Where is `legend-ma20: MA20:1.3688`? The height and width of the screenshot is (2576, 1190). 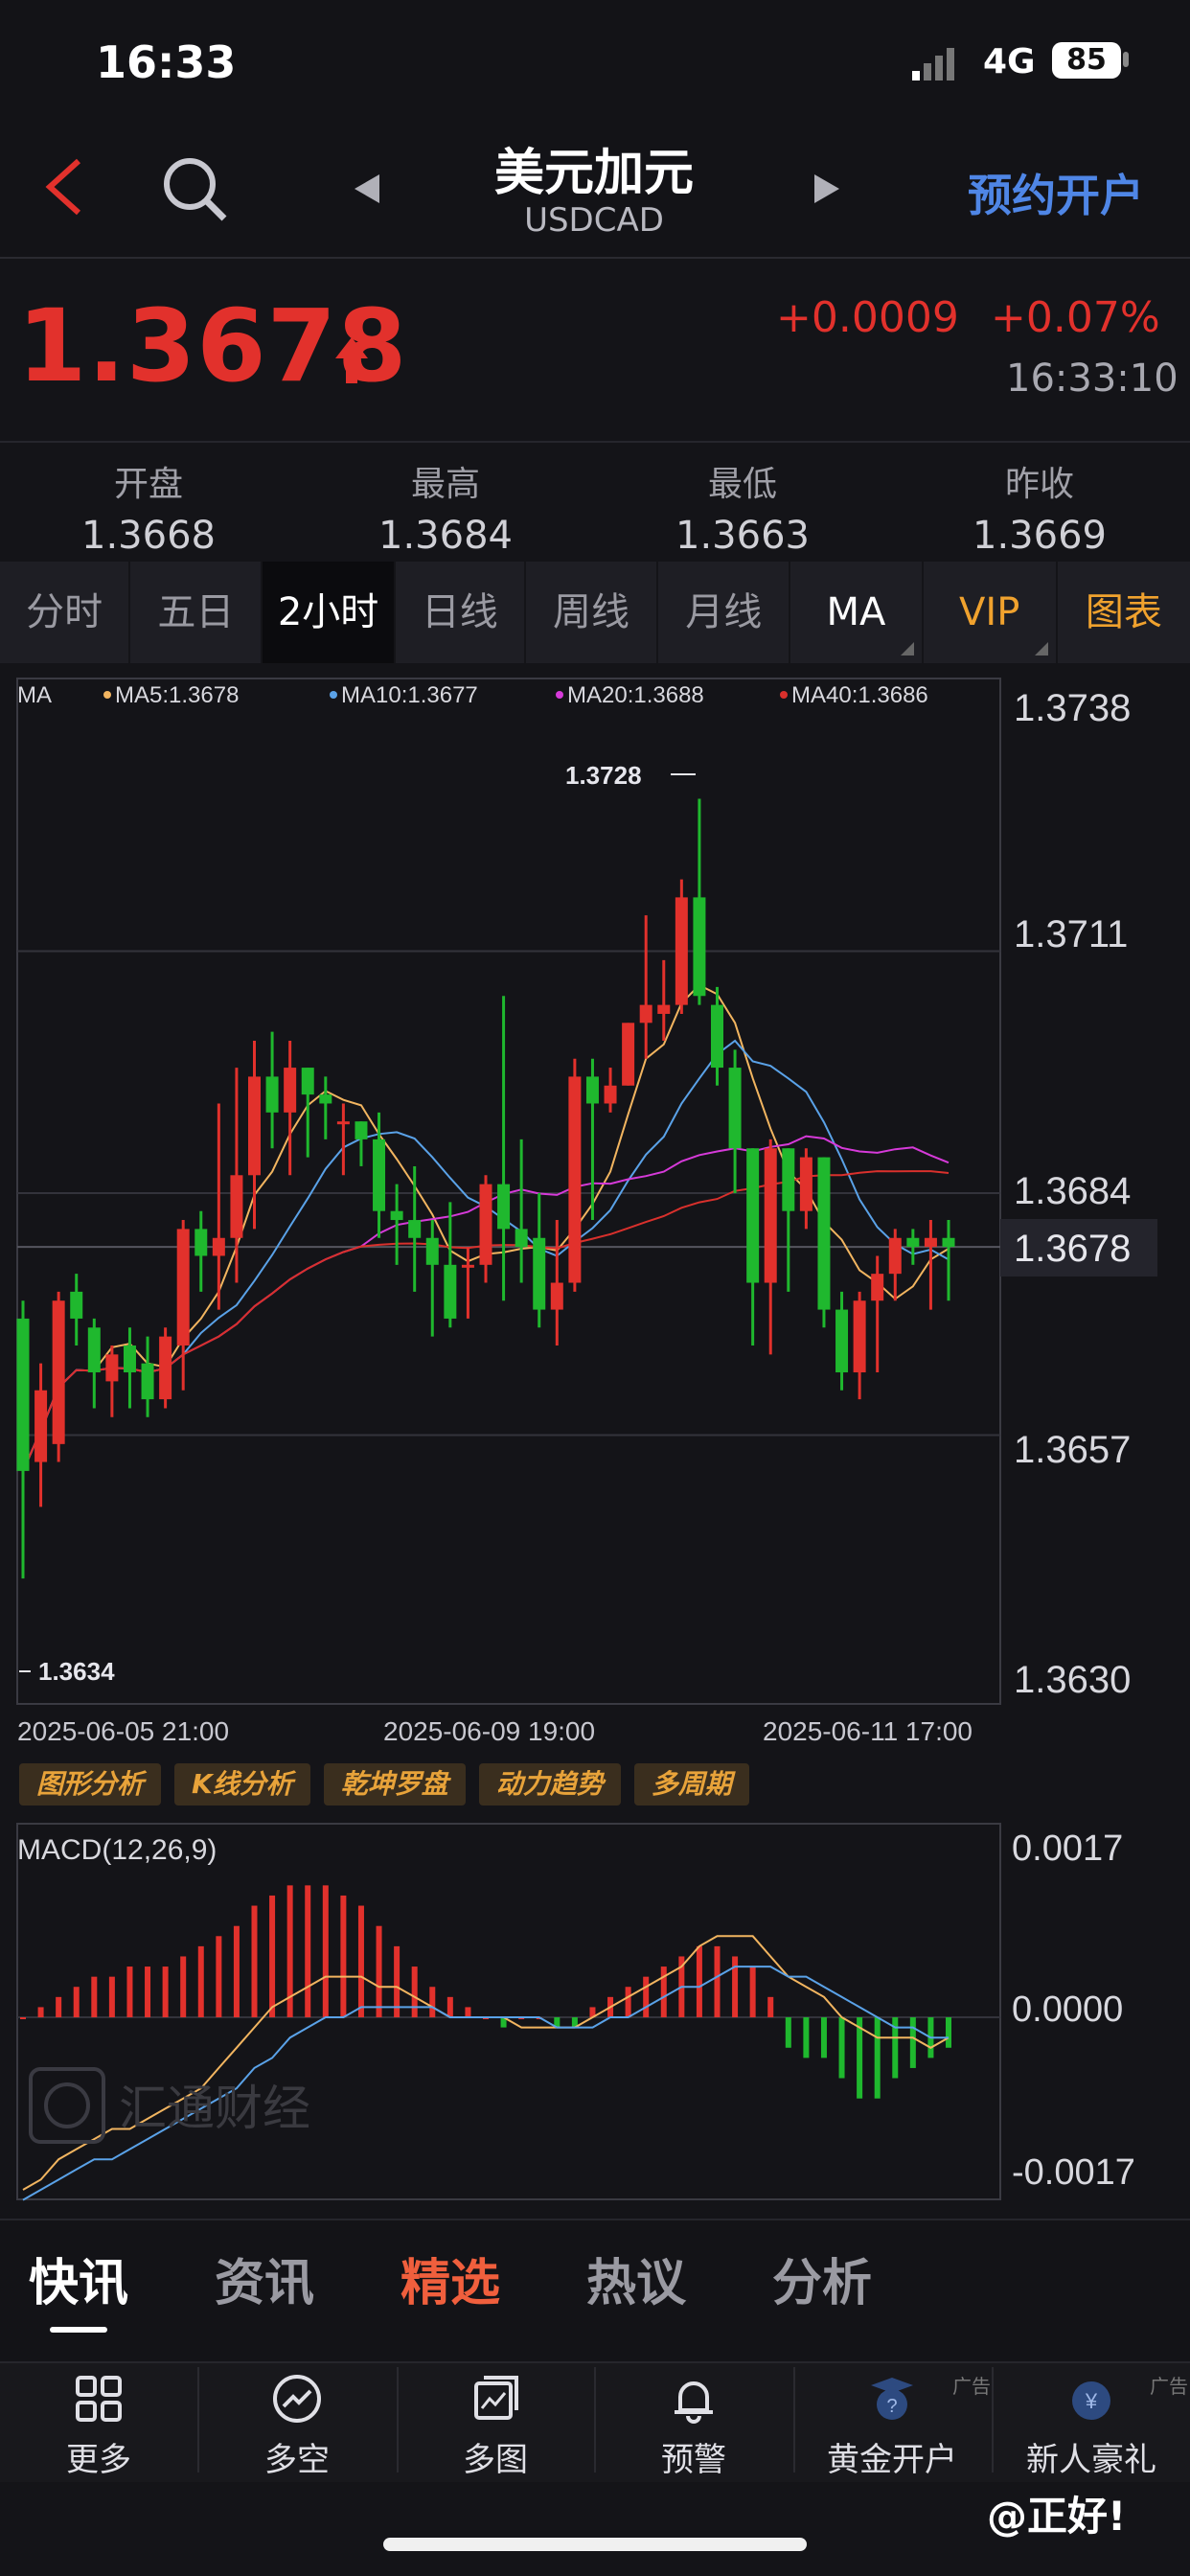
legend-ma20: MA20:1.3688 is located at coordinates (636, 695).